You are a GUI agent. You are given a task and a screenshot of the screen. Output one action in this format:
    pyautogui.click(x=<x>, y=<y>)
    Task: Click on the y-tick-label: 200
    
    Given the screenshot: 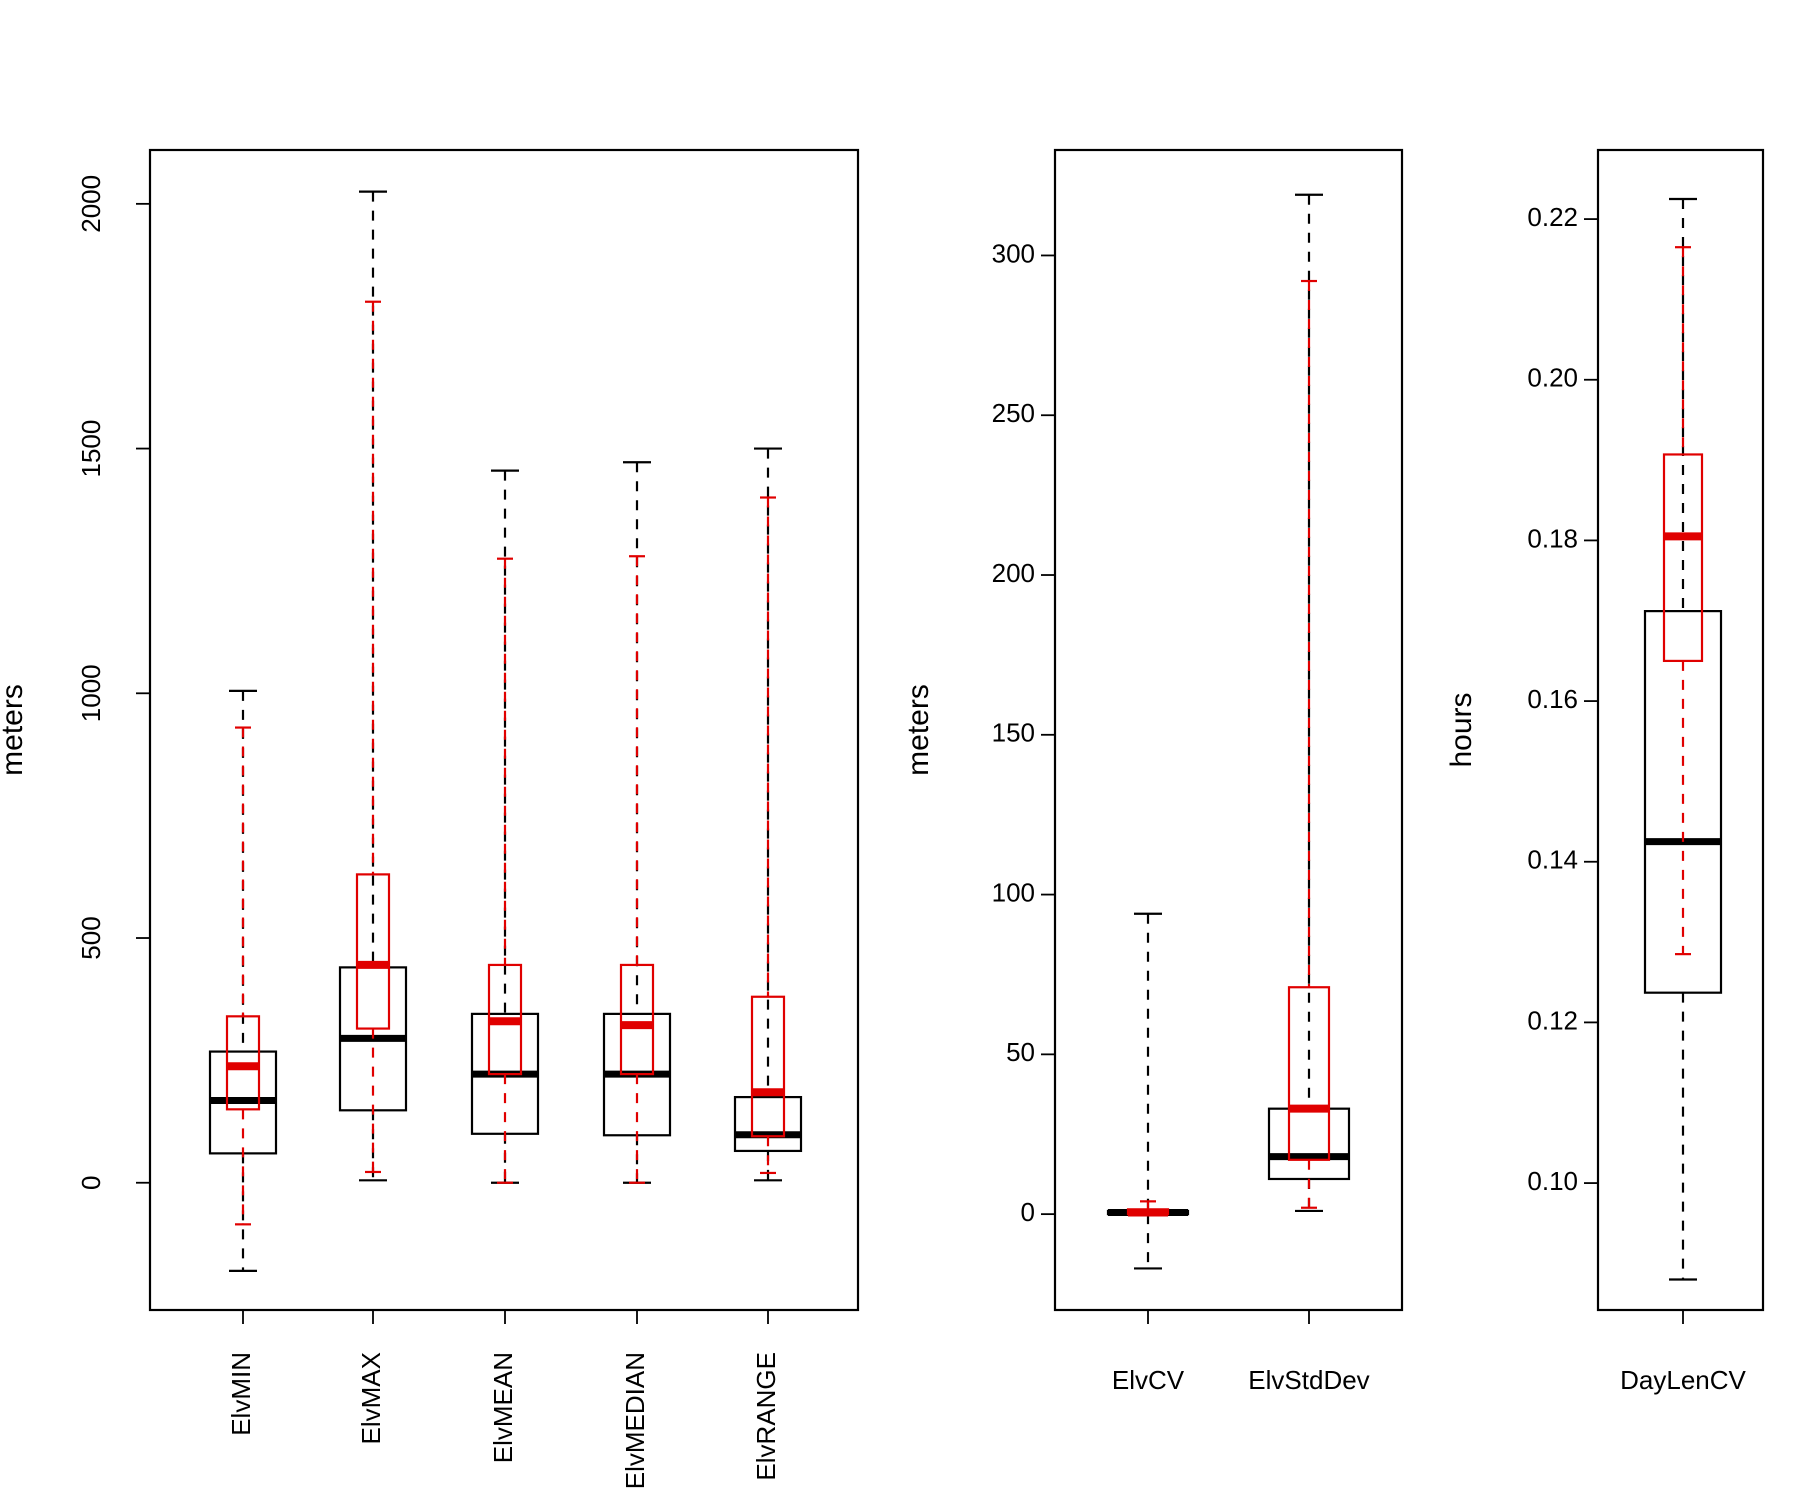 What is the action you would take?
    pyautogui.click(x=1013, y=573)
    